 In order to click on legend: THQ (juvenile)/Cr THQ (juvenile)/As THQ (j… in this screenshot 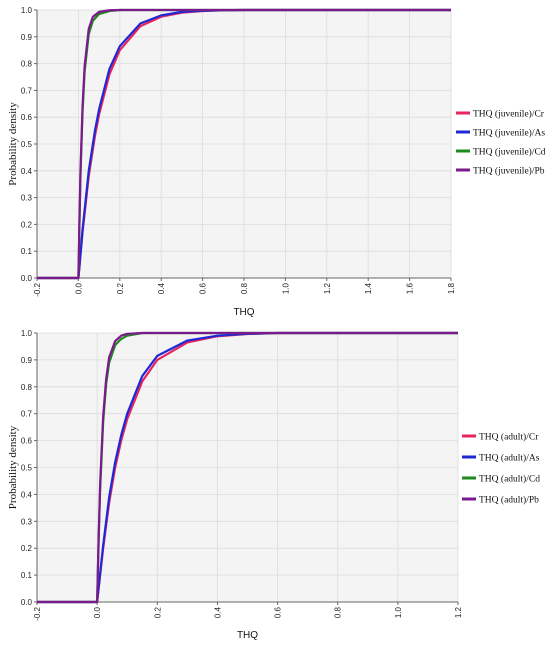, I will do `click(501, 143)`.